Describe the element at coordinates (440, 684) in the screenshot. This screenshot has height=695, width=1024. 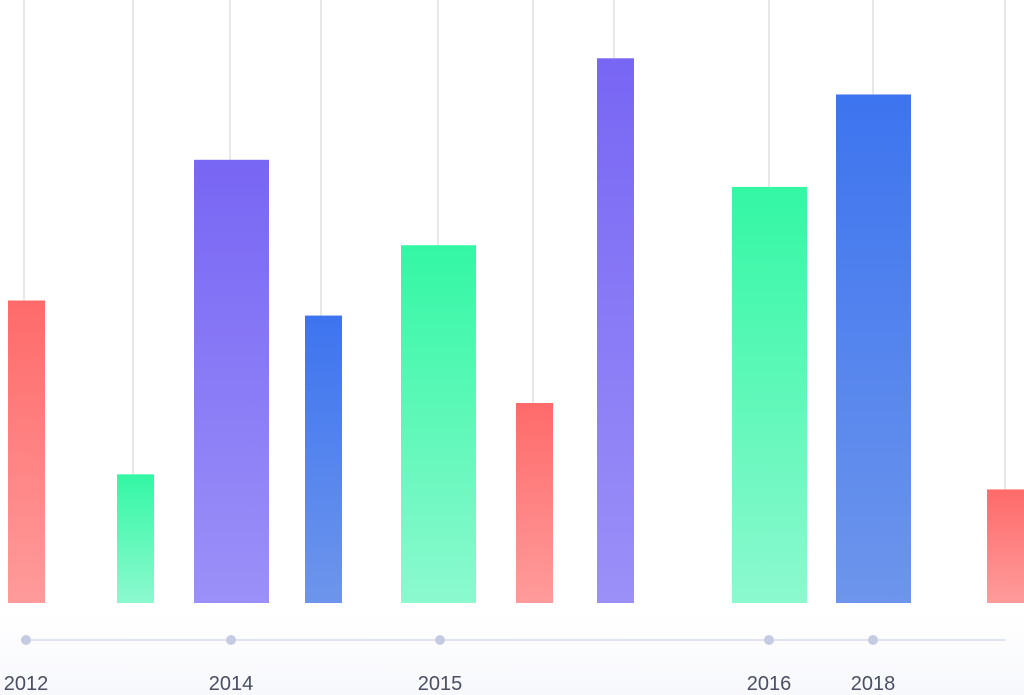
I see `x-tick-label: 2015` at that location.